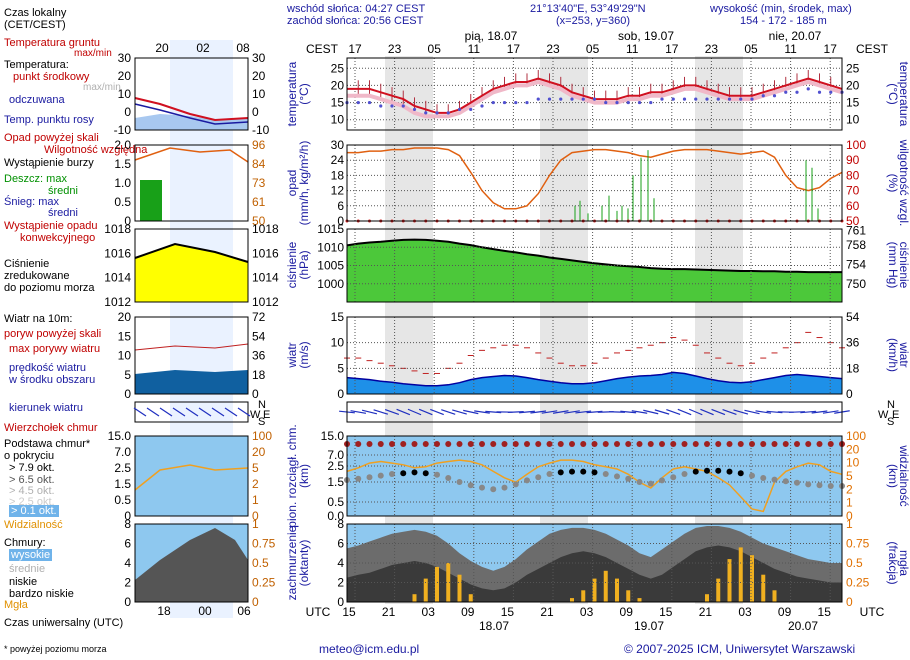 The image size is (910, 660). Describe the element at coordinates (891, 405) in the screenshot. I see `compass-compass_n: N` at that location.